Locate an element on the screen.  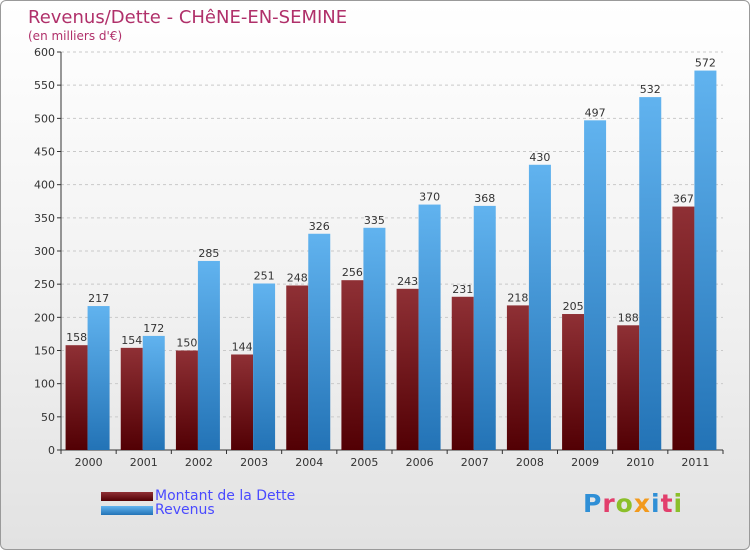
y-tick-label: 550 is located at coordinates (44, 85).